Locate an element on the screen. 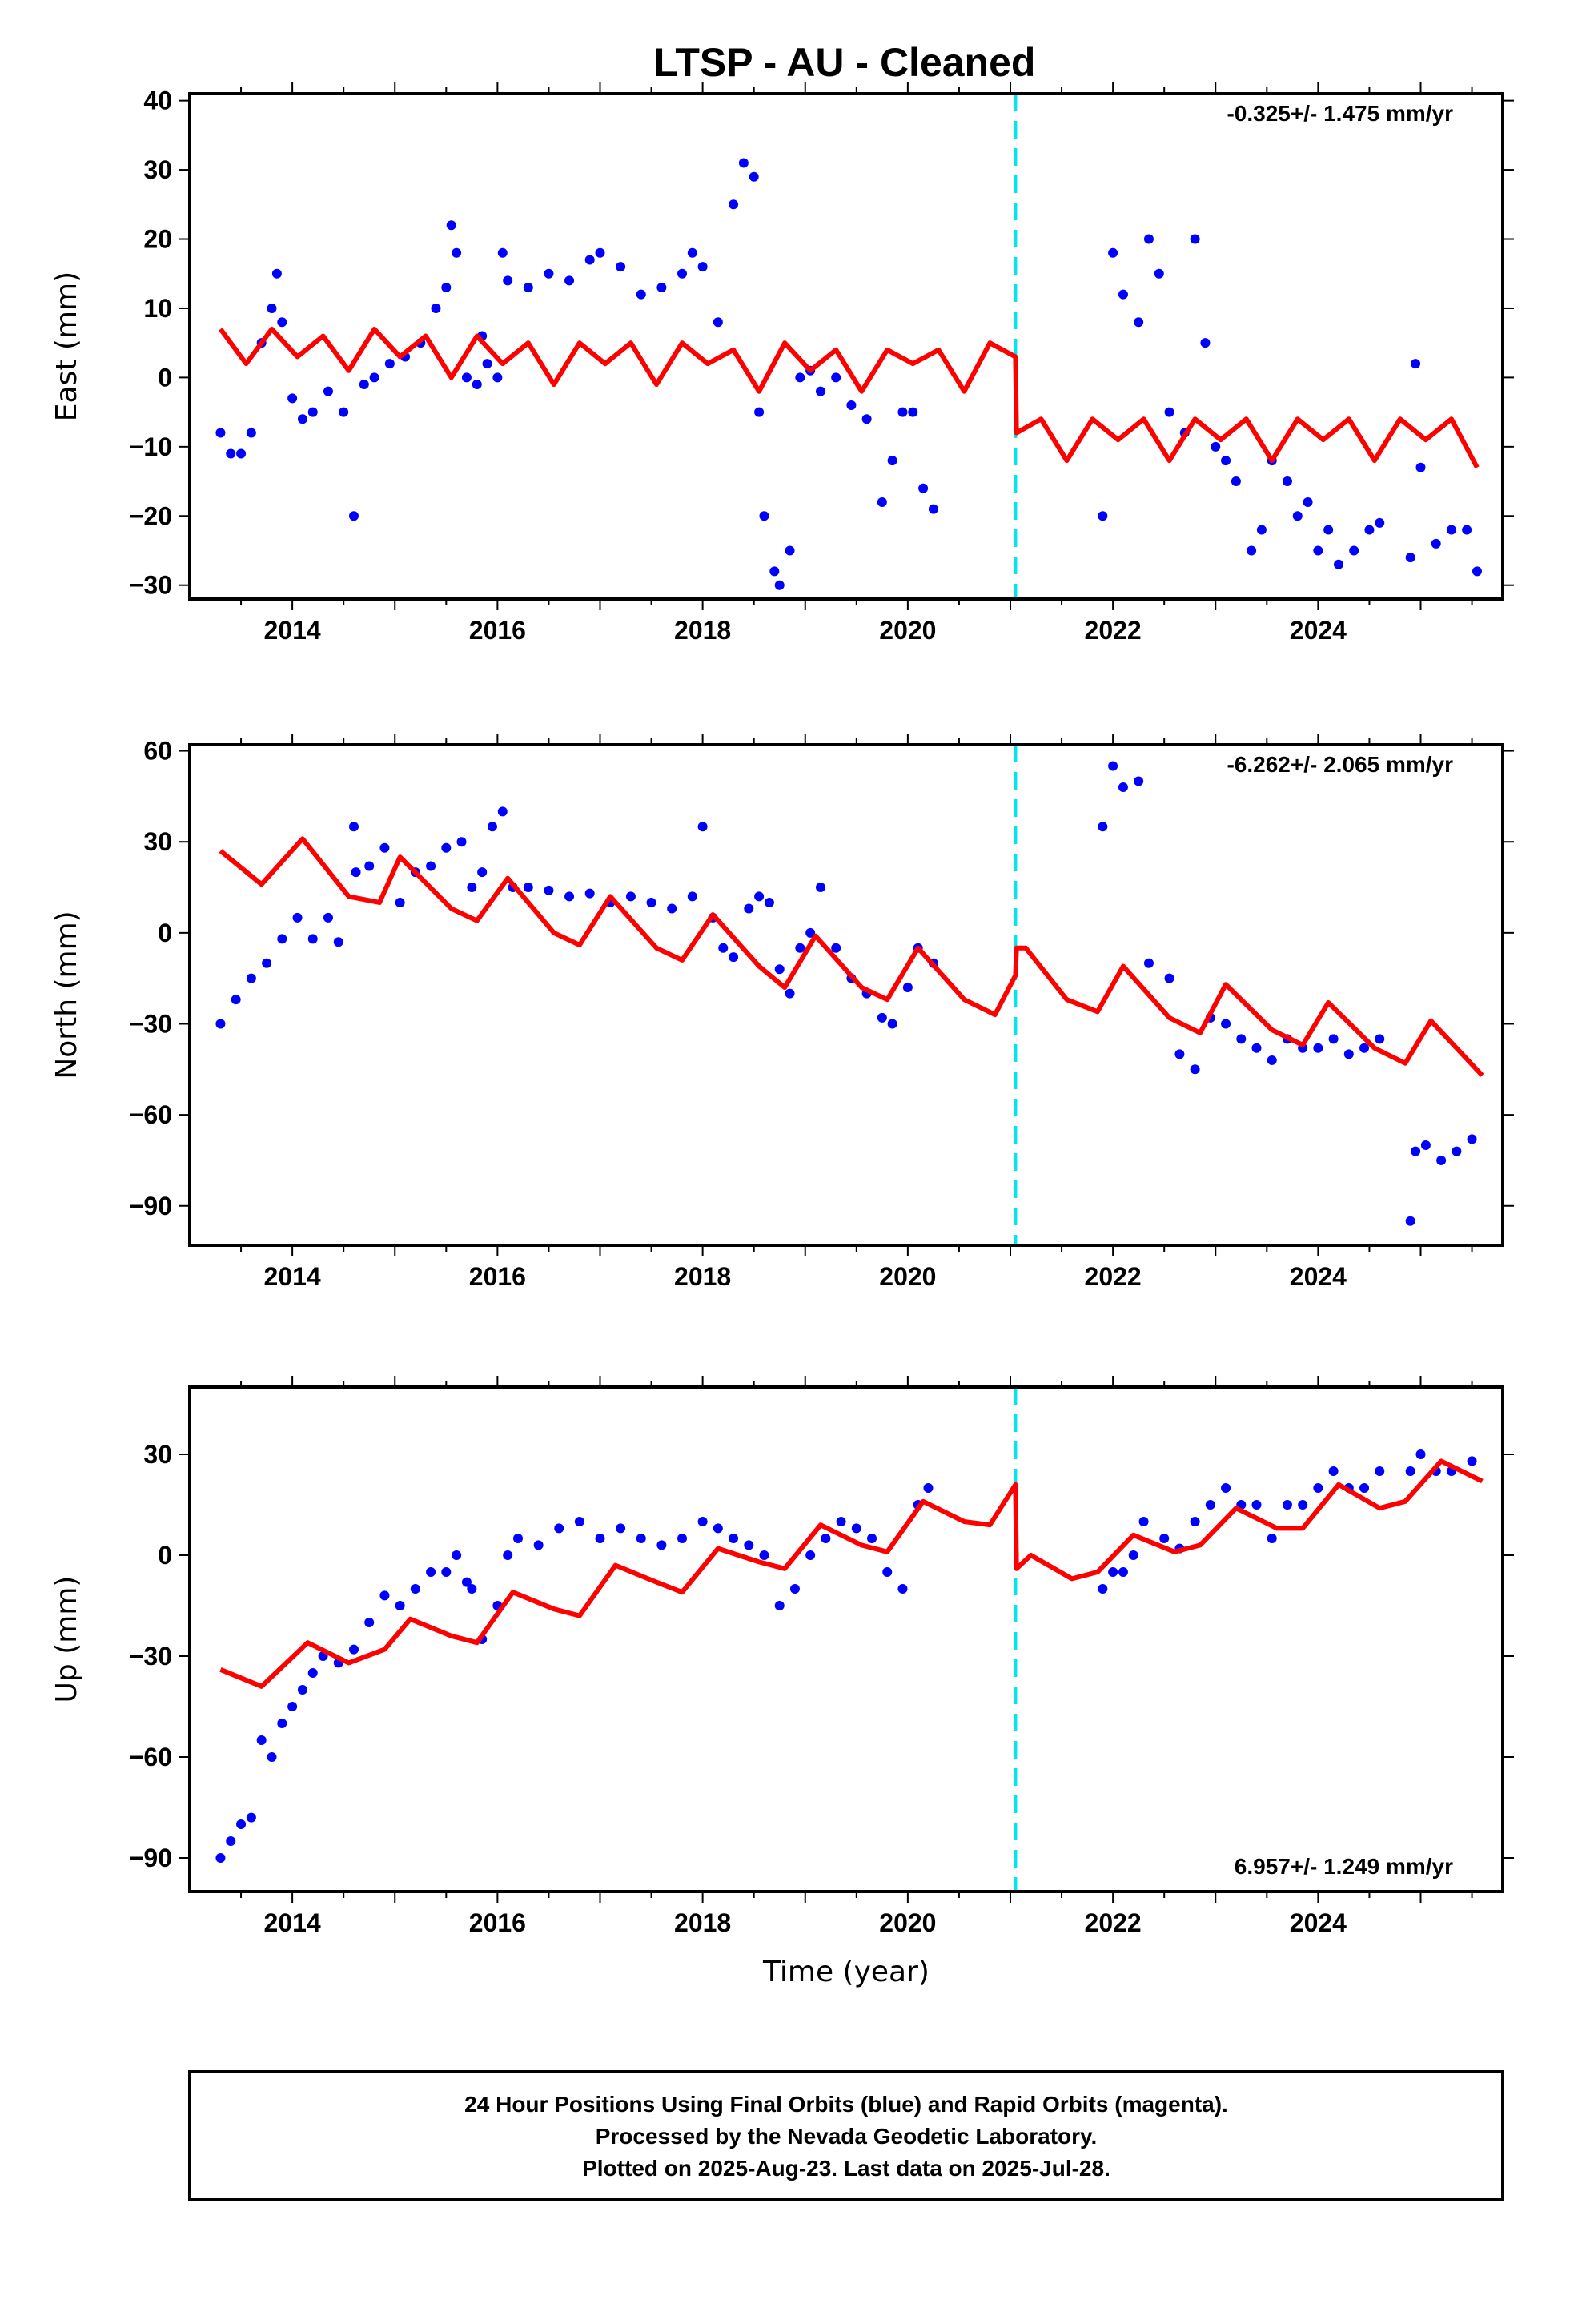 The height and width of the screenshot is (2324, 1582). x-tick-label: 2016 is located at coordinates (498, 1923).